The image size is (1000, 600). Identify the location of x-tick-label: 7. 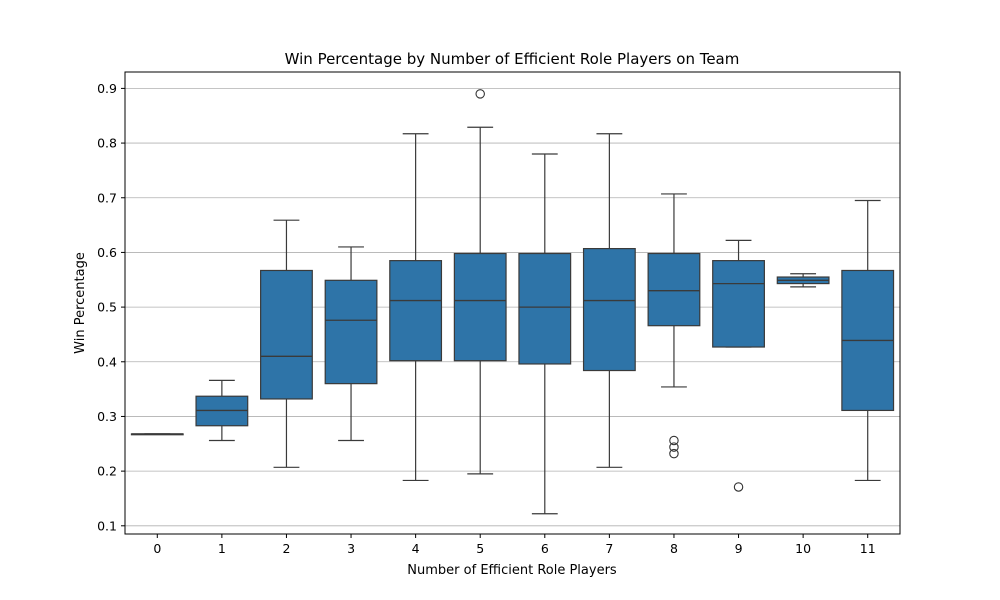
(609, 548).